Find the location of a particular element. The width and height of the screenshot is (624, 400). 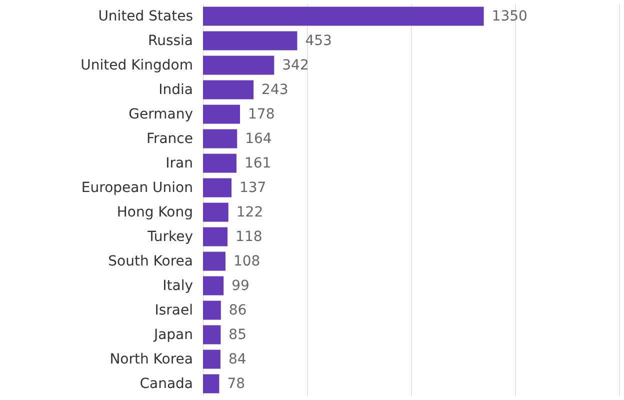

y-tick-label: Turkey is located at coordinates (169, 236).